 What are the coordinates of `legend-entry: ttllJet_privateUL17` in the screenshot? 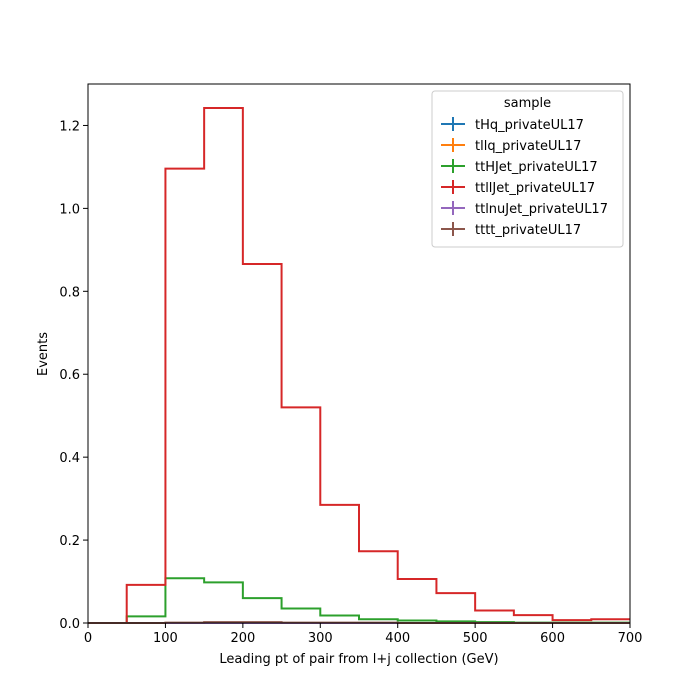 It's located at (518, 188).